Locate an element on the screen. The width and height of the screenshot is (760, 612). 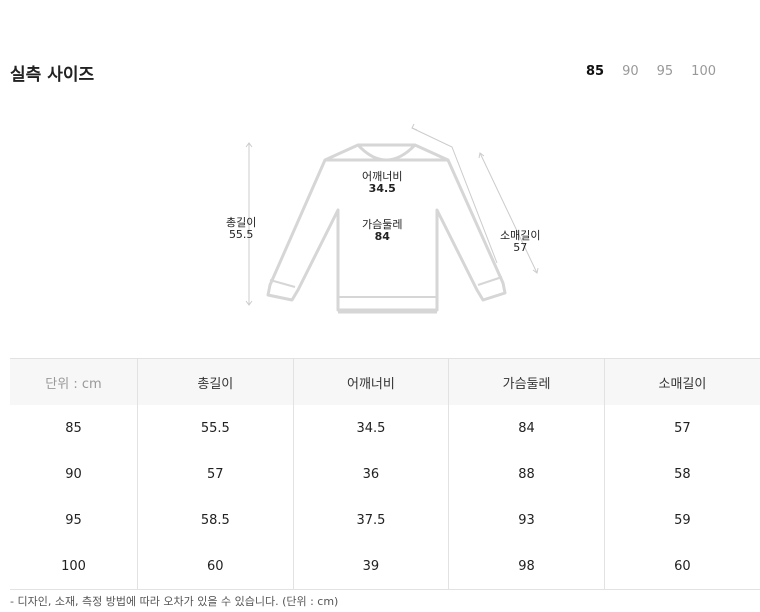
table-cell: 59 is located at coordinates (681, 520).